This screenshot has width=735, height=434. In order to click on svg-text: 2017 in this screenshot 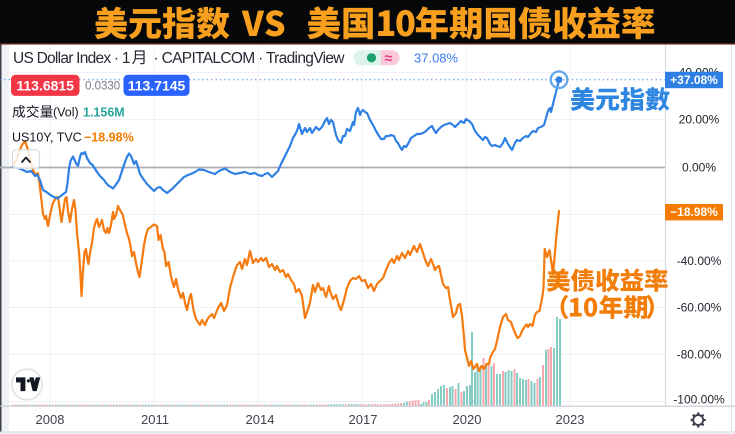, I will do `click(363, 419)`.